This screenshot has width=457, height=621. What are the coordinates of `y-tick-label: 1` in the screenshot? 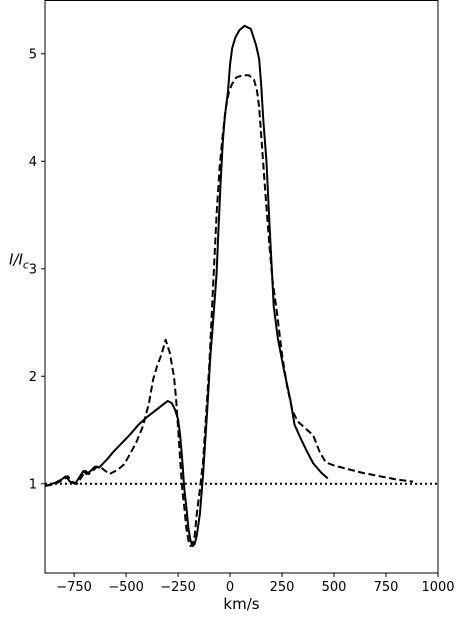 It's located at (33, 484).